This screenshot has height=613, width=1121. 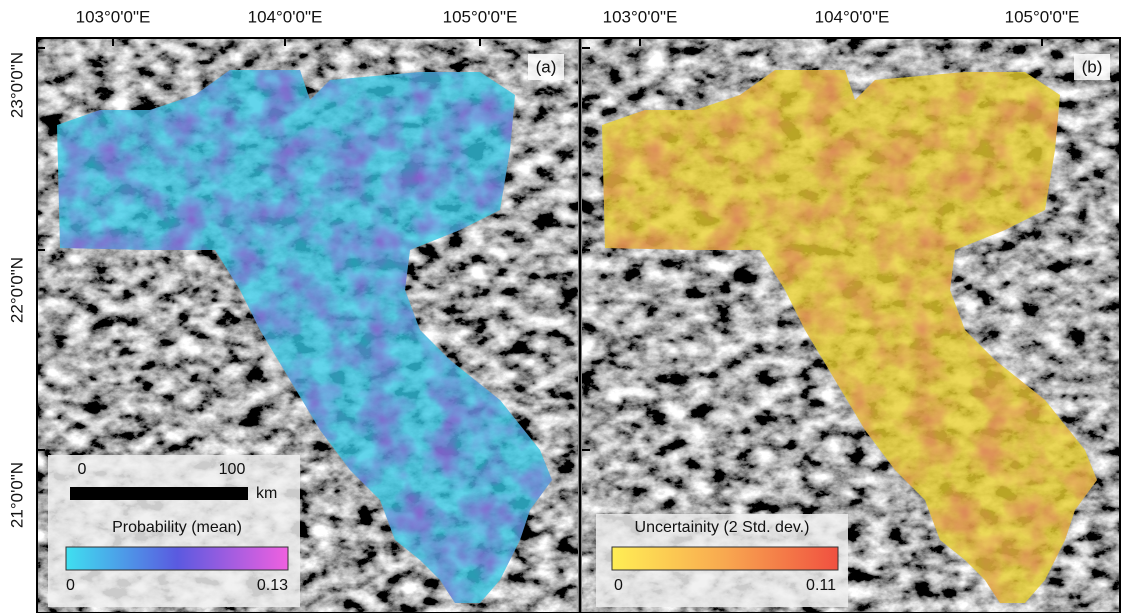 What do you see at coordinates (266, 493) in the screenshot?
I see `scale-bar-unit: km` at bounding box center [266, 493].